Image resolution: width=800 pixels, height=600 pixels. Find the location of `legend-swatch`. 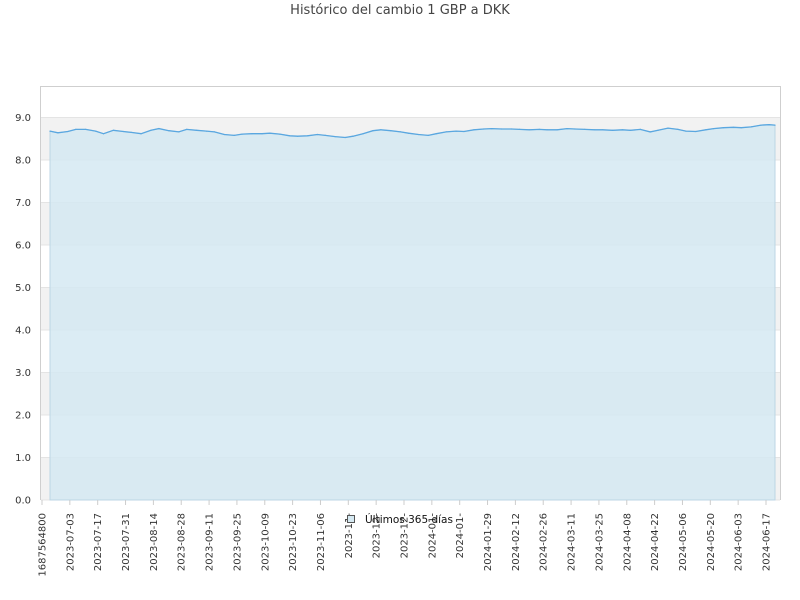

legend-swatch is located at coordinates (351, 519).